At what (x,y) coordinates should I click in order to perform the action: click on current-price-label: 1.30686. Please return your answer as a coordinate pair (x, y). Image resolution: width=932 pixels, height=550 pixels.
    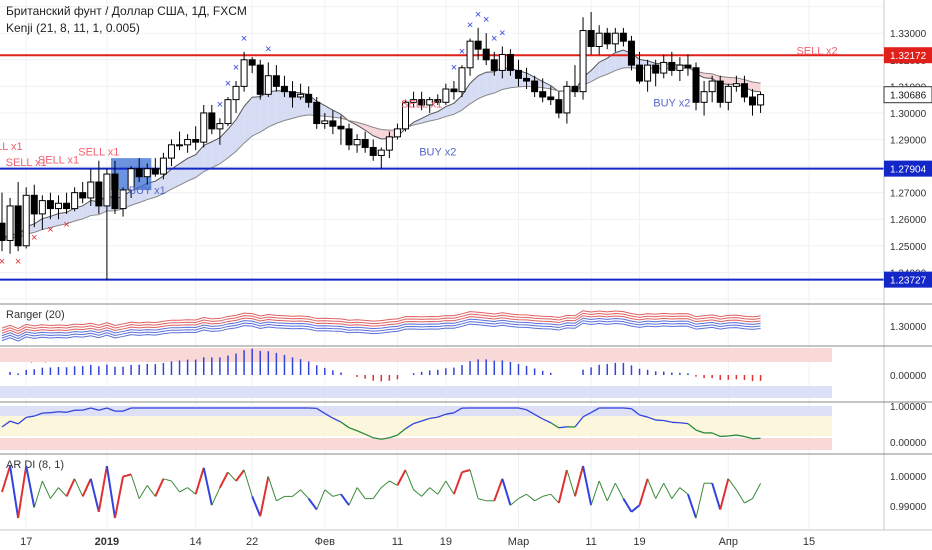
    Looking at the image, I should click on (908, 96).